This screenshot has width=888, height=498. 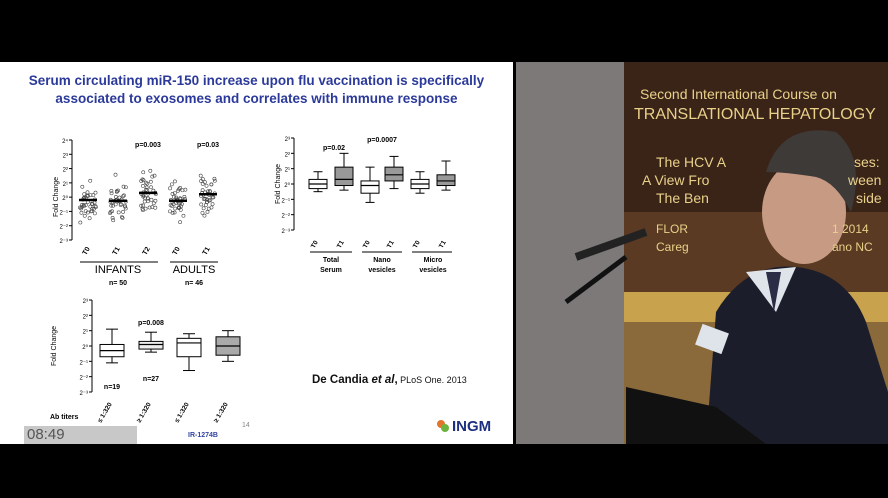 I want to click on citation-sep: ,, so click(x=396, y=380).